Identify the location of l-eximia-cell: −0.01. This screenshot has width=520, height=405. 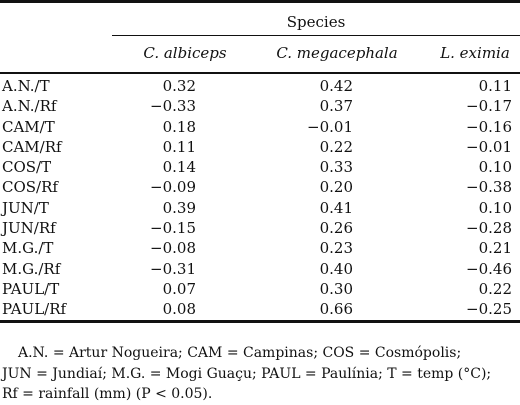
(489, 146).